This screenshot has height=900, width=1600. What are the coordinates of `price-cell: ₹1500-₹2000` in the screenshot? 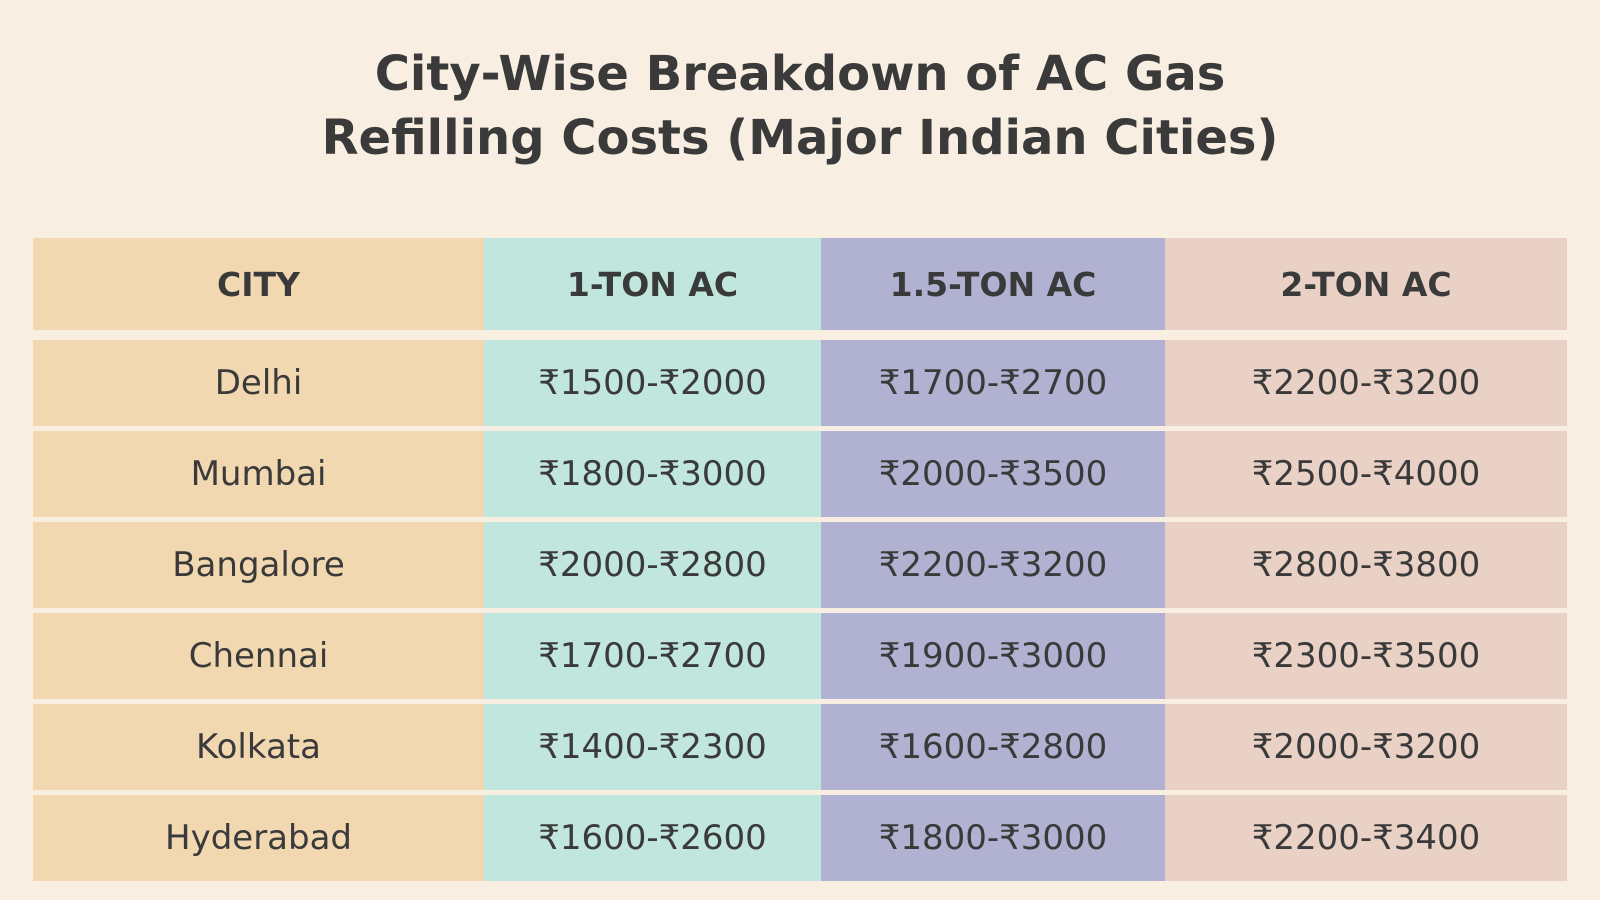 It's located at (652, 383).